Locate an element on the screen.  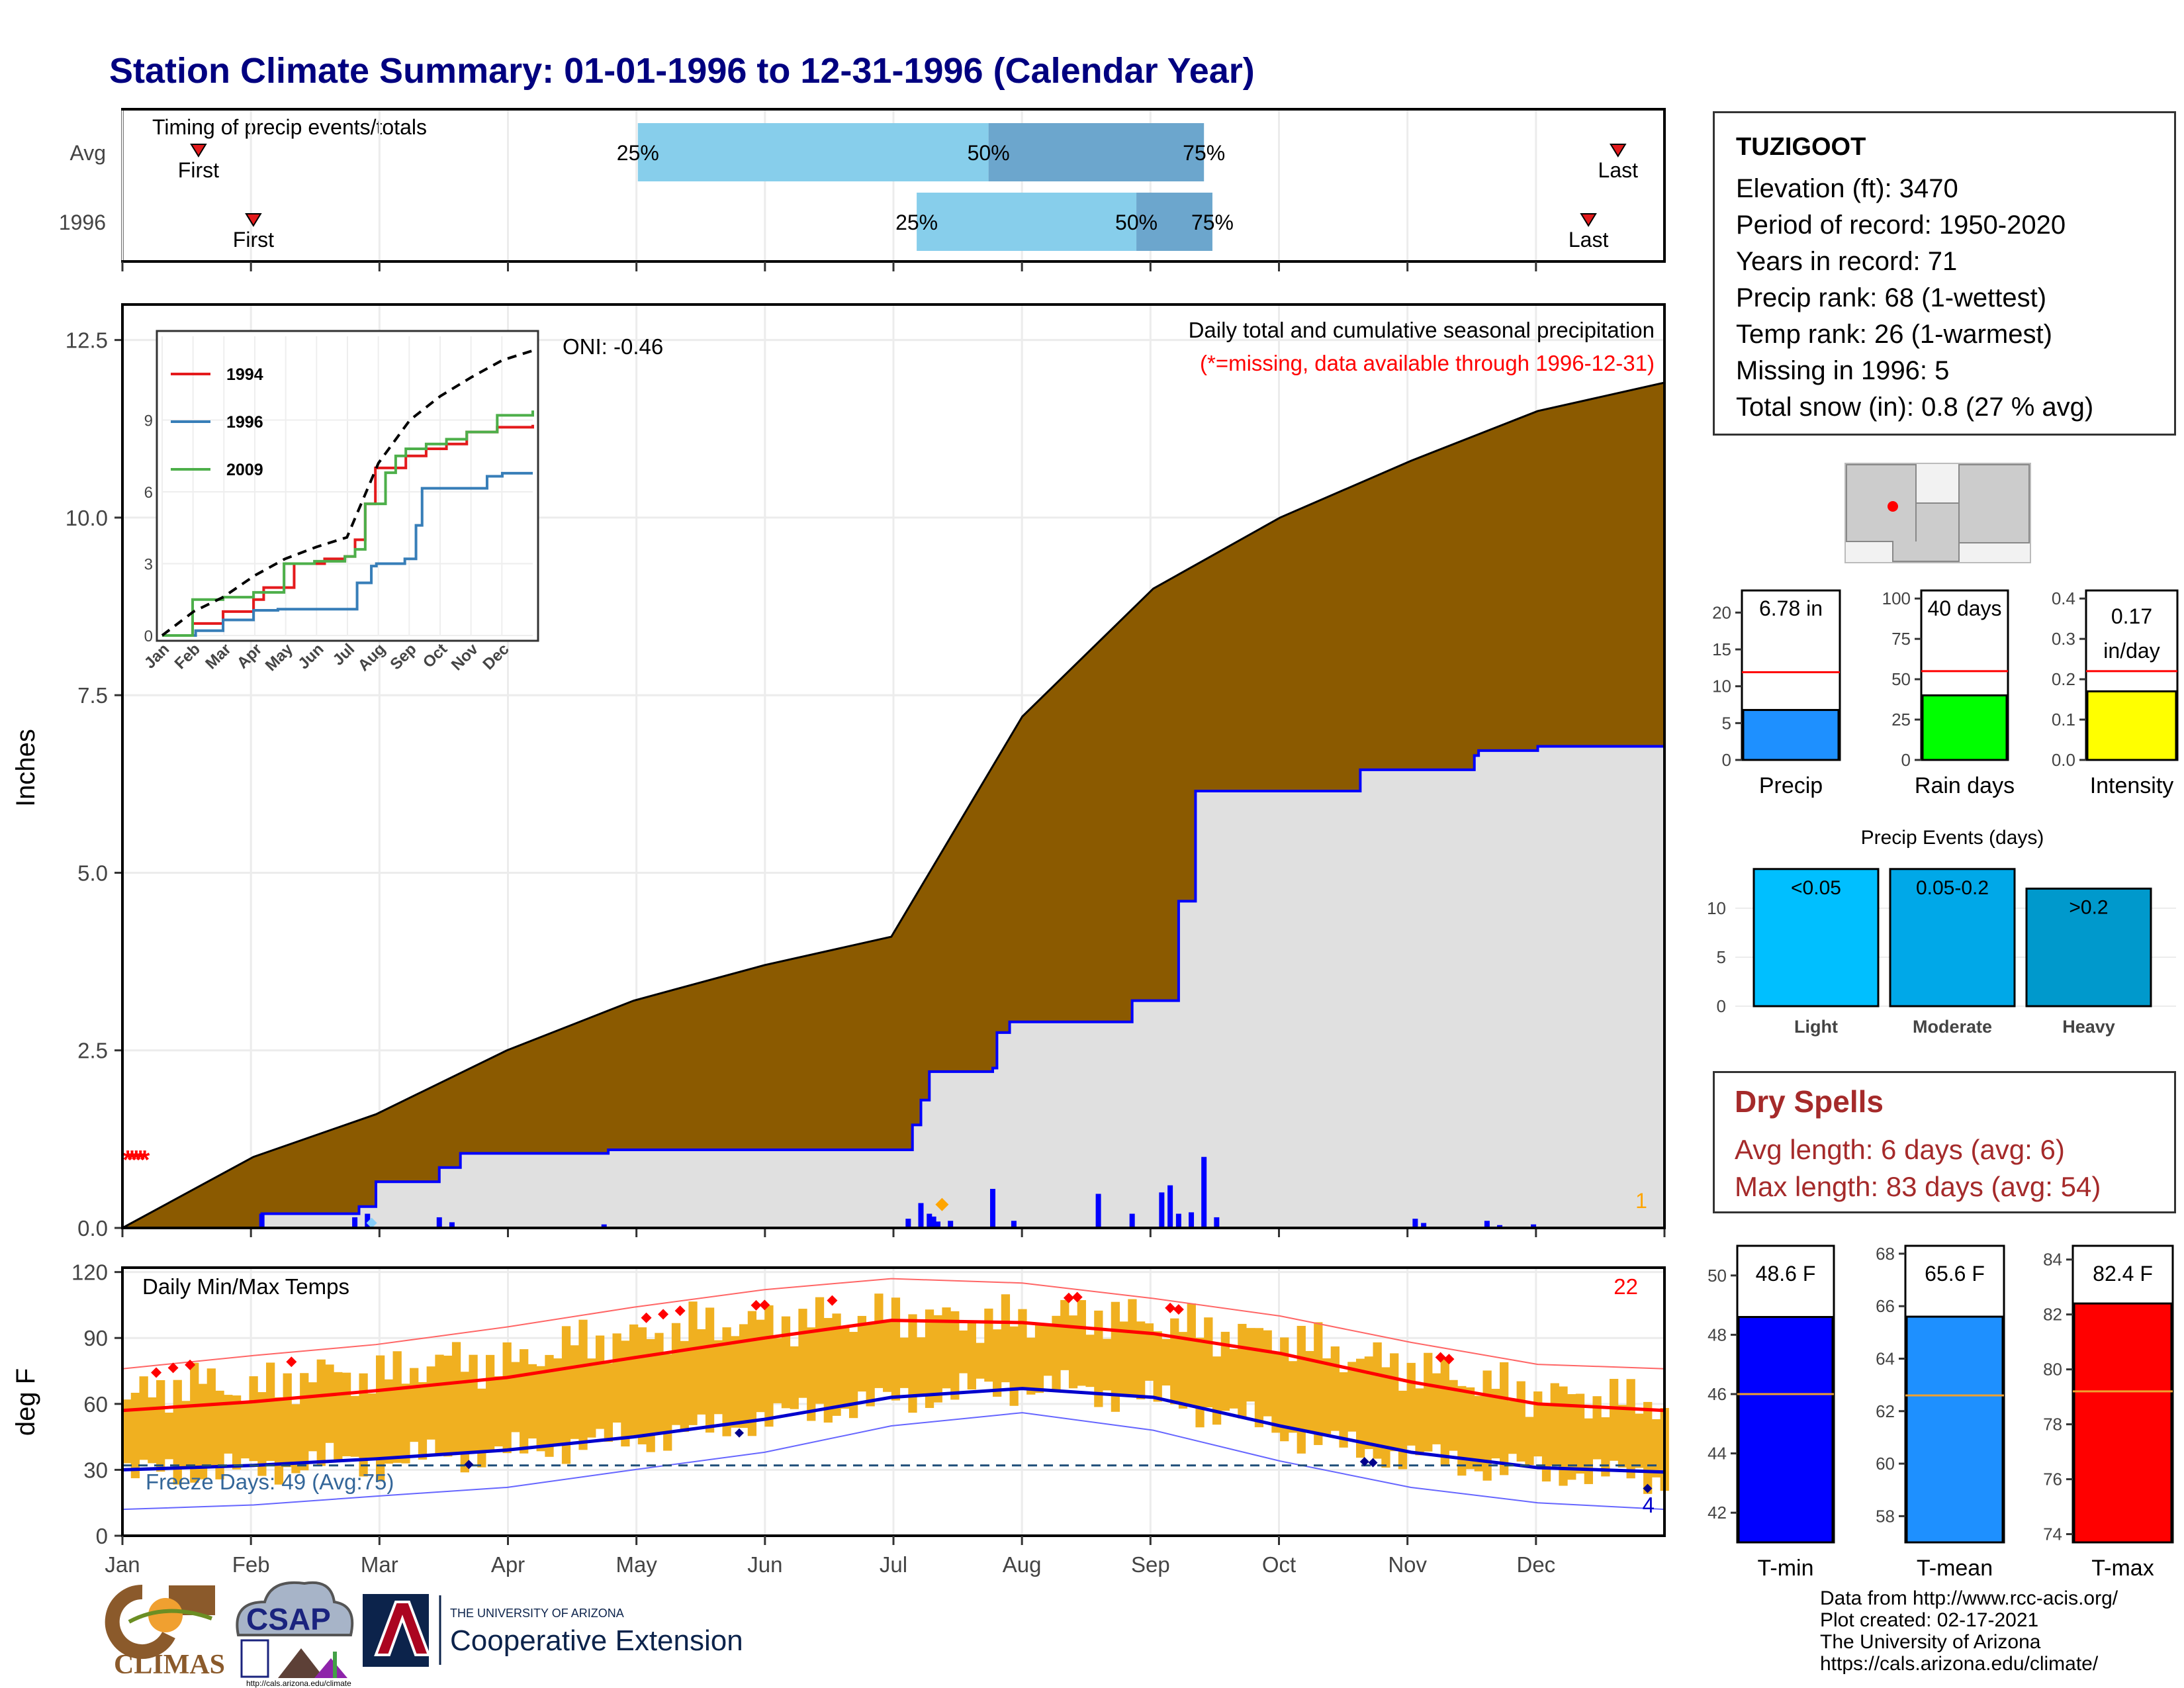
csap-logo-url: http://cals.arizona.edu/climate is located at coordinates (299, 1683).